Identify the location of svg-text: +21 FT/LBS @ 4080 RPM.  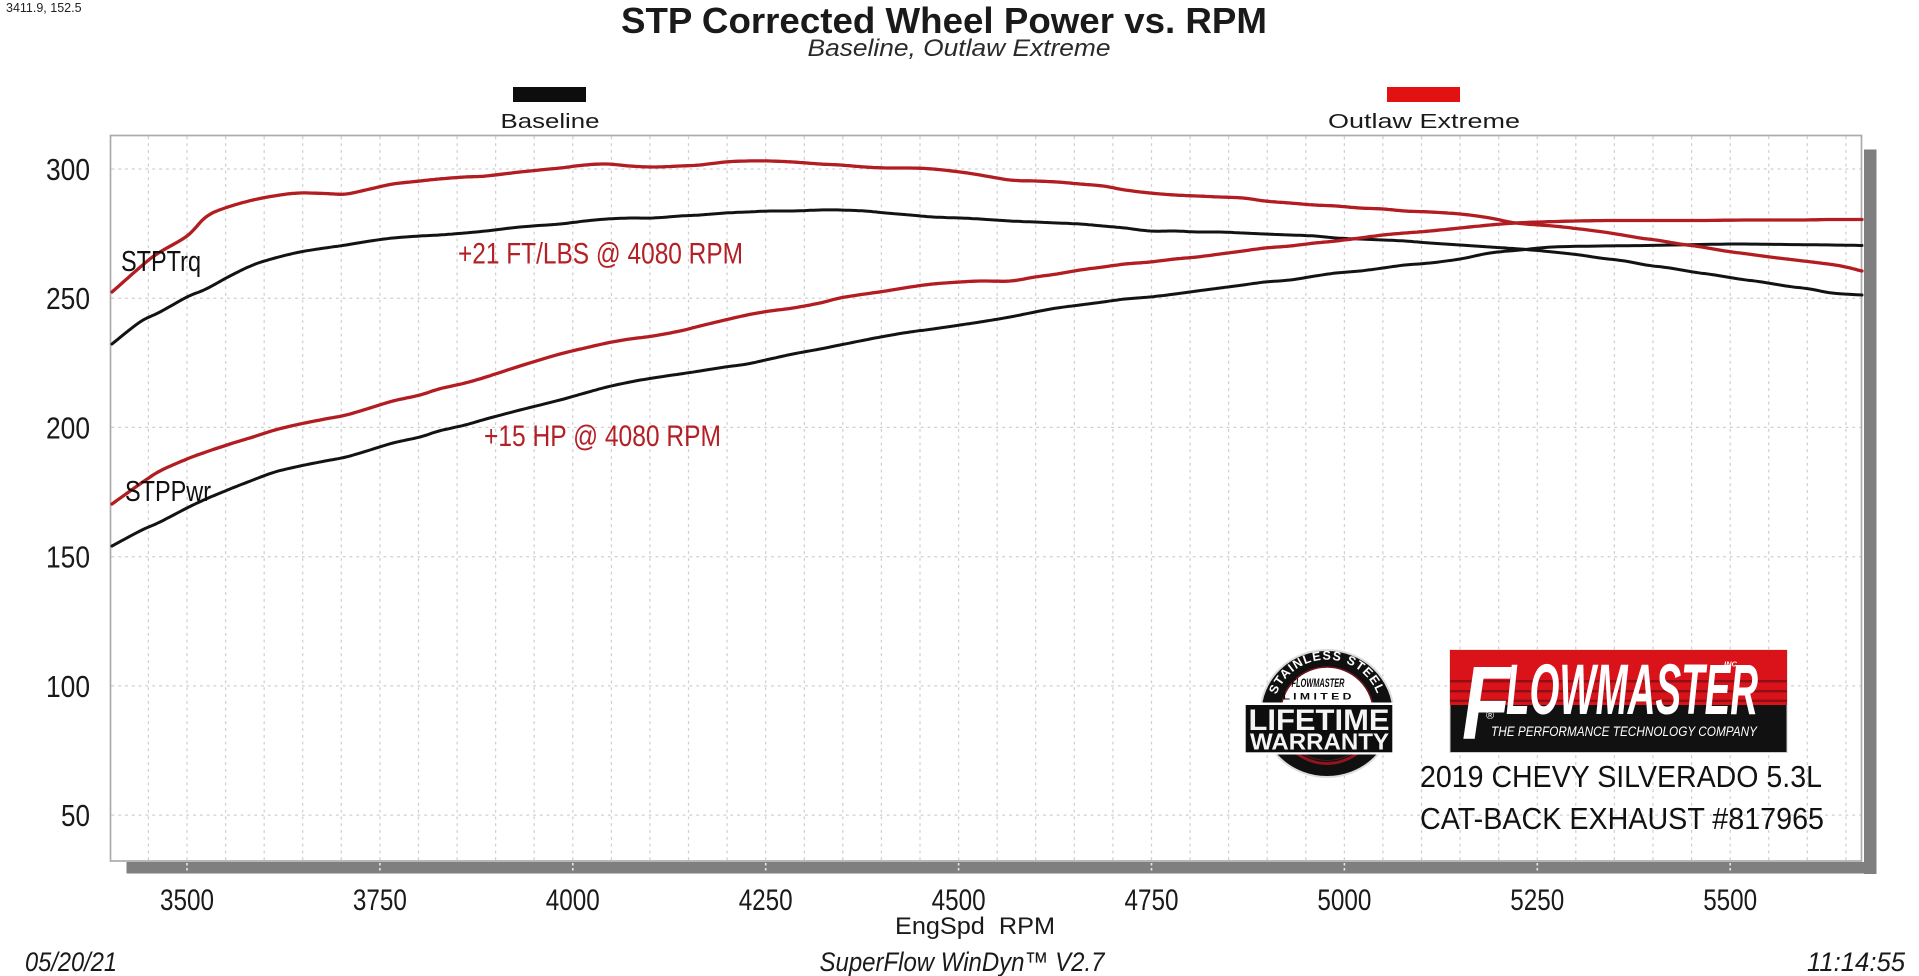
(600, 254).